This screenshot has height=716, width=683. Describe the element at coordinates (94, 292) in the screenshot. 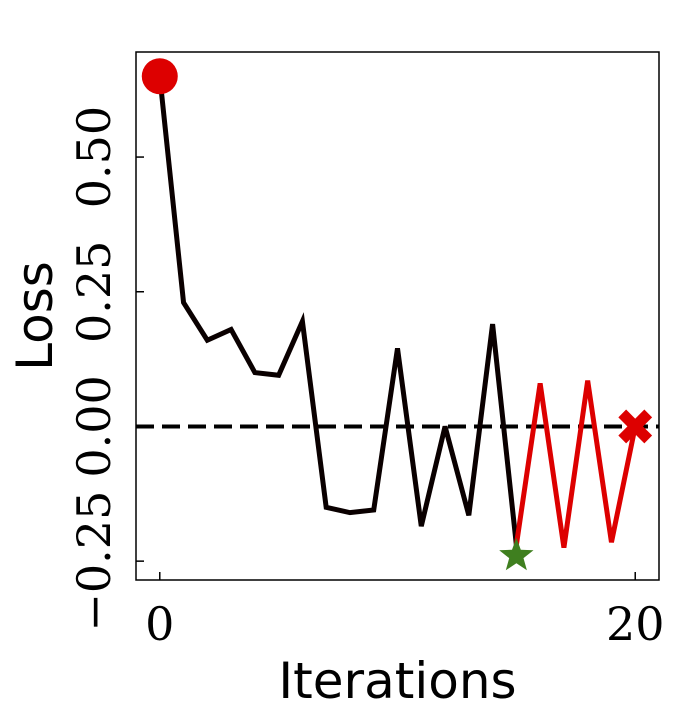

I see `y-tick-label: 0.25` at that location.